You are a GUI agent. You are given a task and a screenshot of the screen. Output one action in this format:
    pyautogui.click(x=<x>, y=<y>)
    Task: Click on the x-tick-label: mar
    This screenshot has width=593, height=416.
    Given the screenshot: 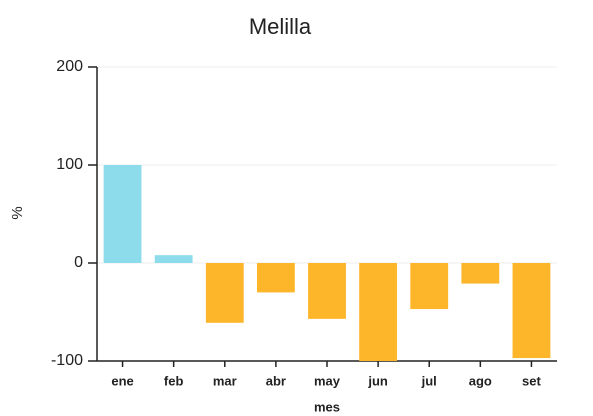 What is the action you would take?
    pyautogui.click(x=225, y=380)
    